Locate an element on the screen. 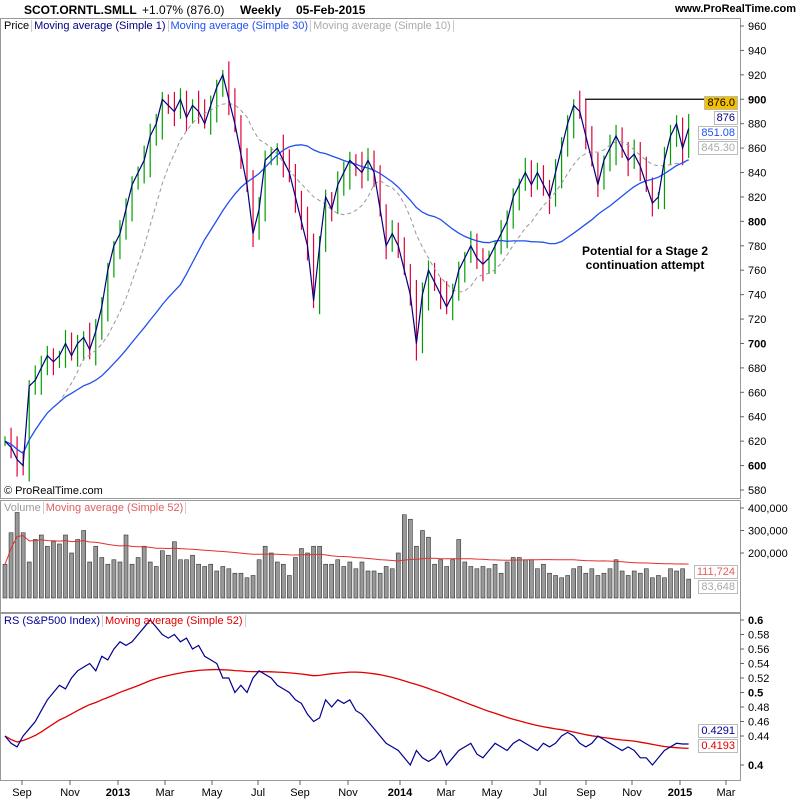  y-tick-label: 0.54 is located at coordinates (758, 665).